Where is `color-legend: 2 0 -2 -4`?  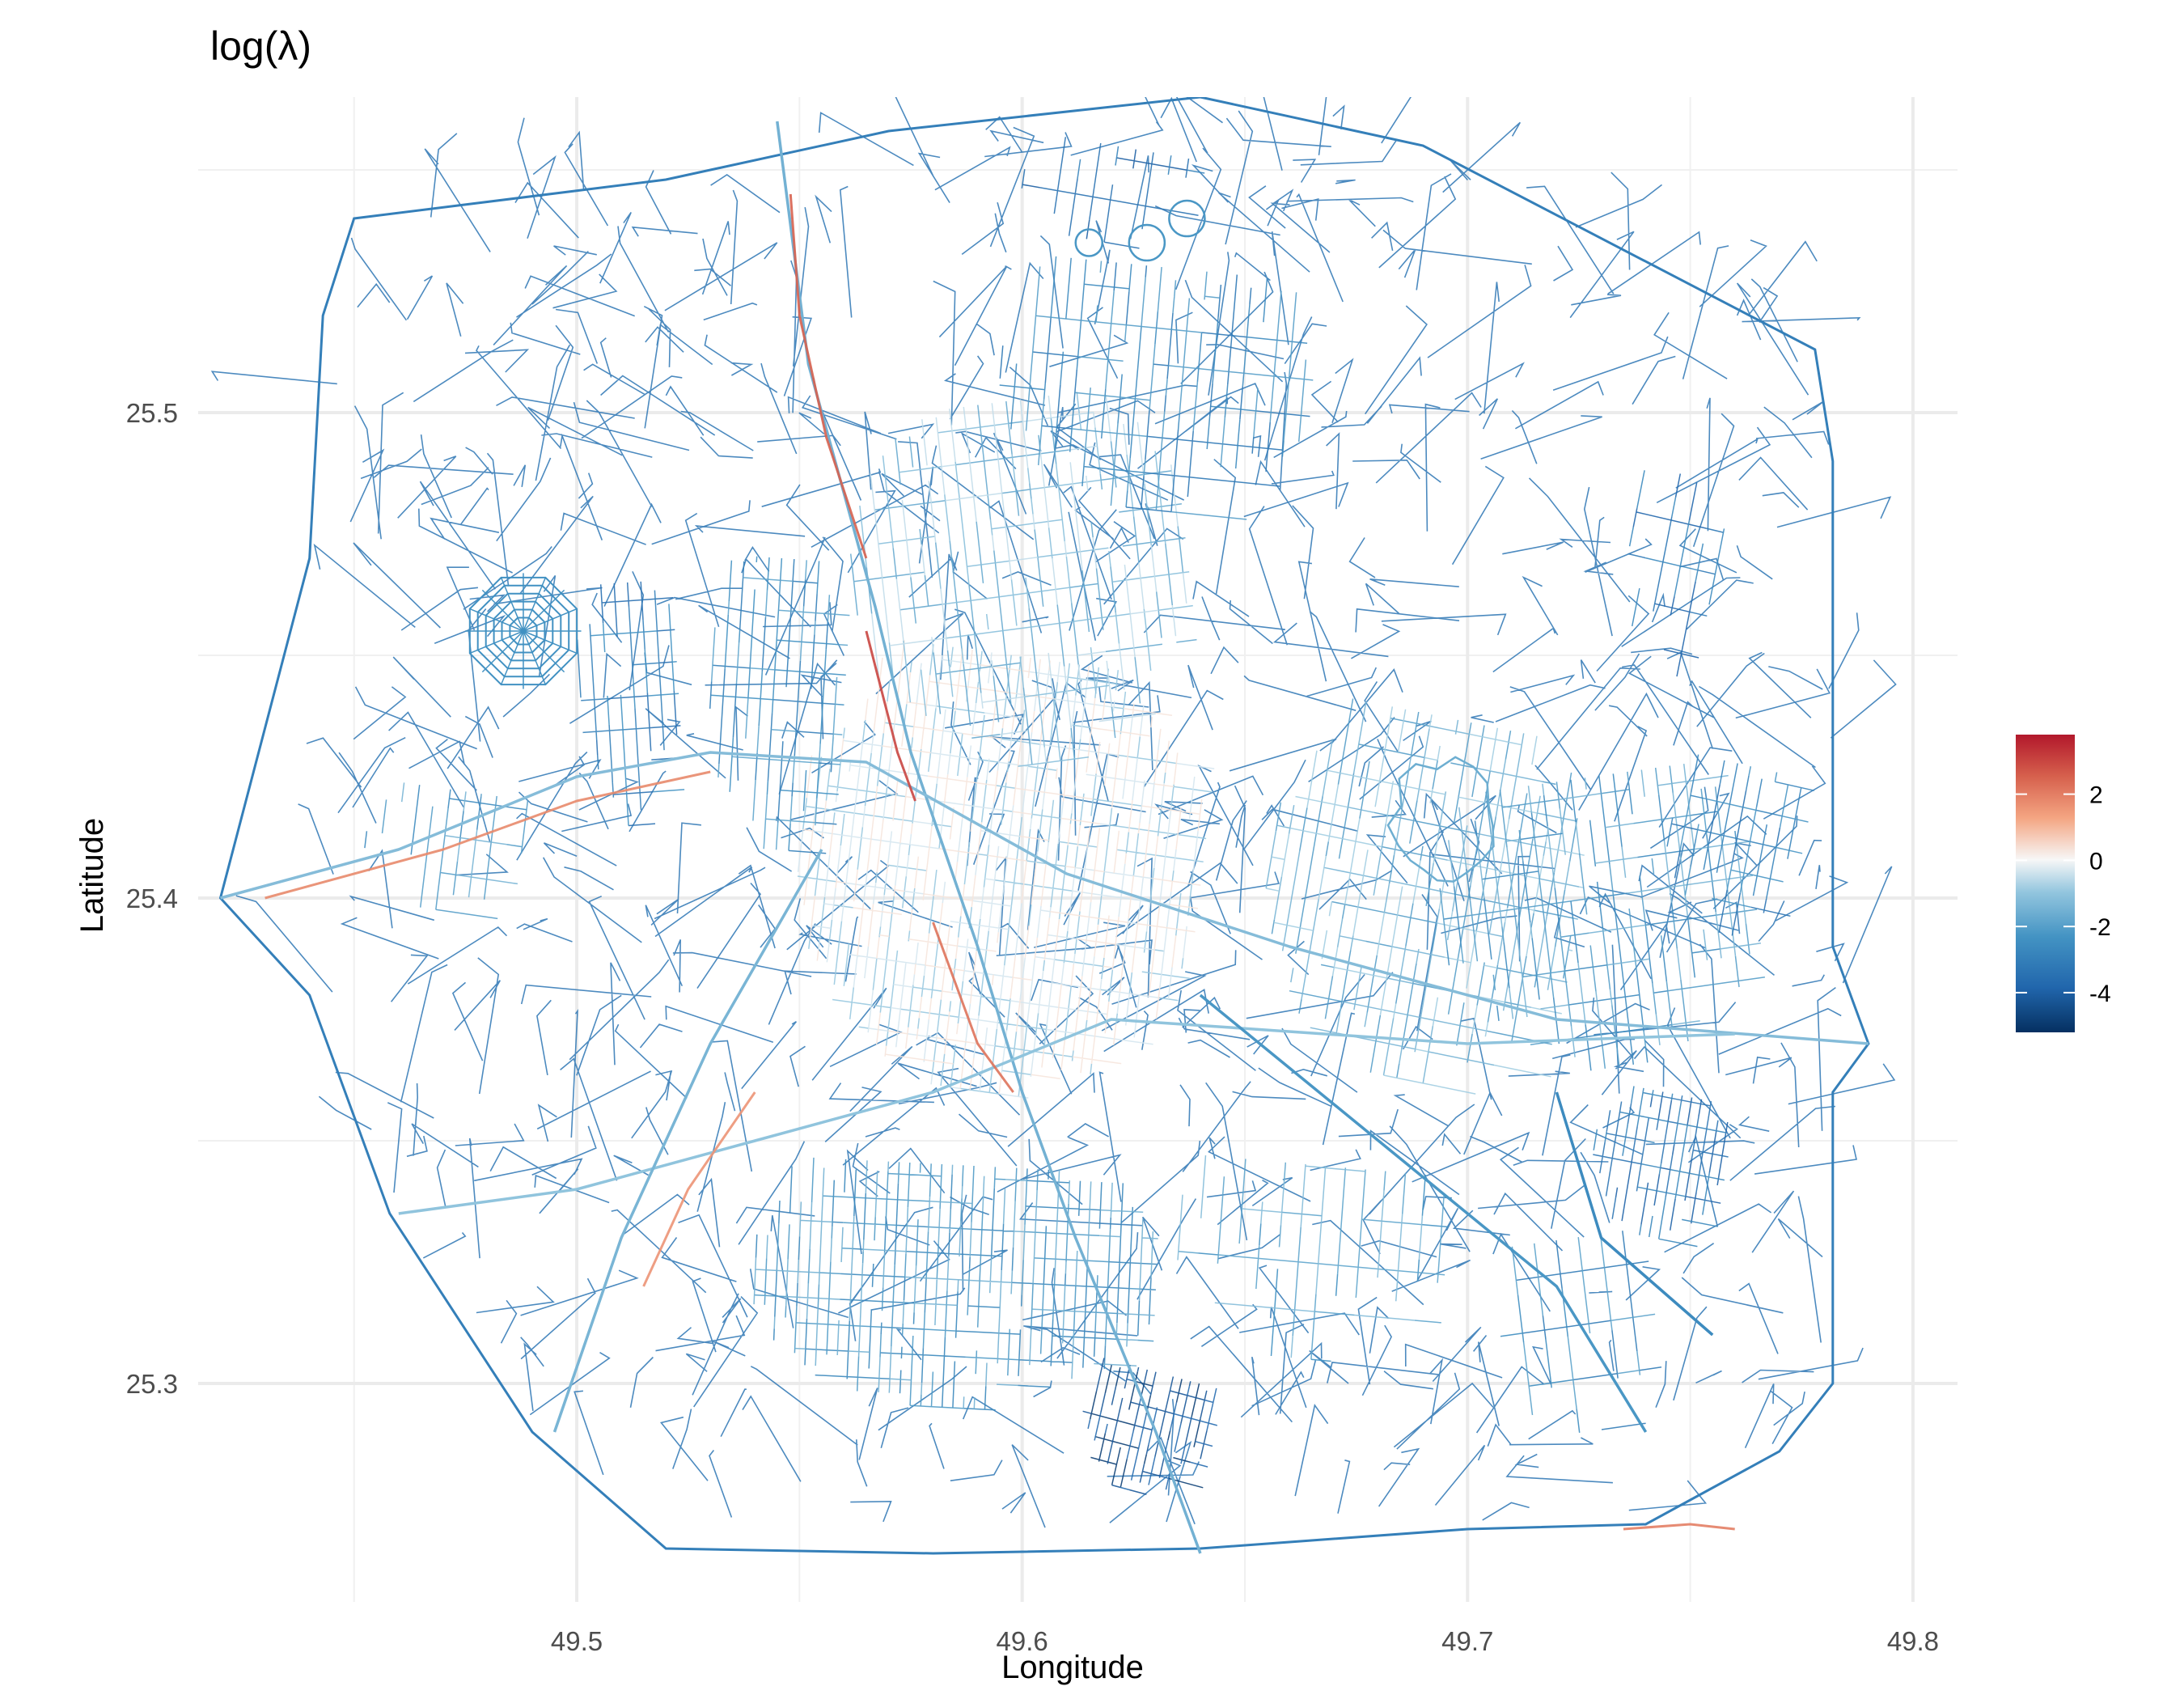 color-legend: 2 0 -2 -4 is located at coordinates (2063, 883).